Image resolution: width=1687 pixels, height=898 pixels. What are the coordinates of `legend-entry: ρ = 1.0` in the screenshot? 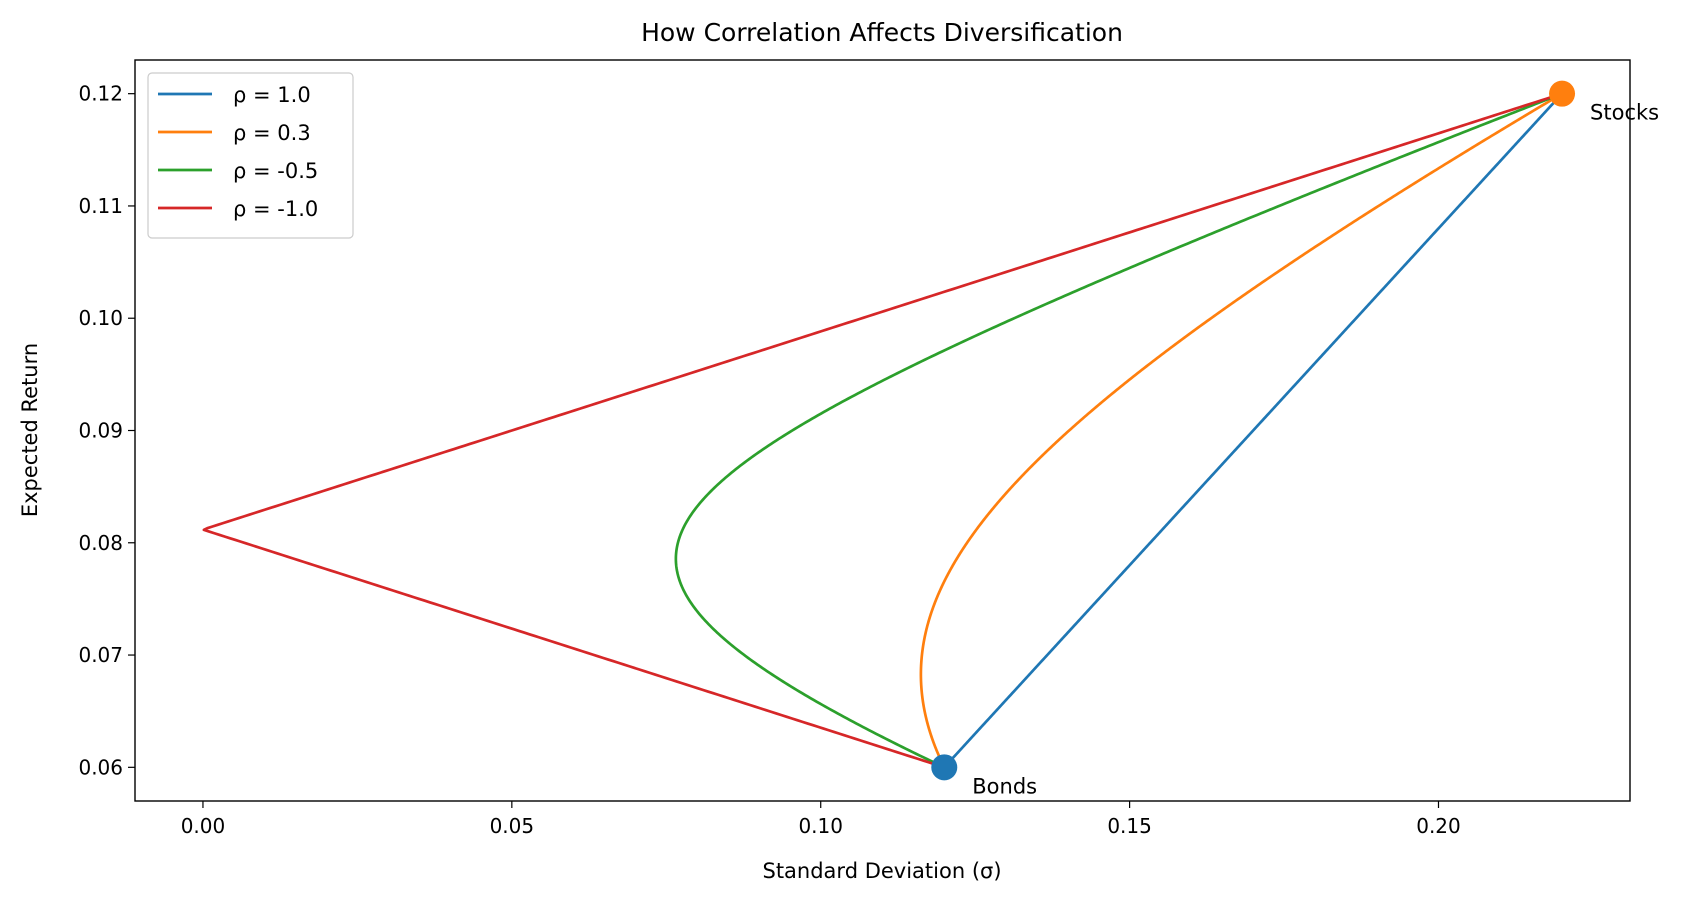 It's located at (272, 95).